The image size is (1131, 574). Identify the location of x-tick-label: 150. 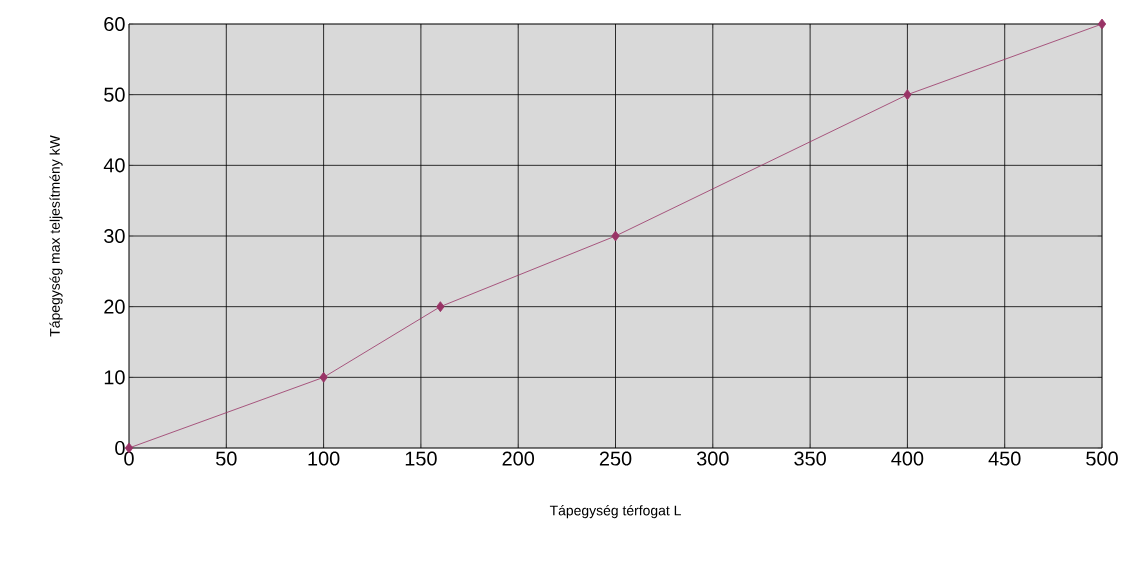
(421, 458).